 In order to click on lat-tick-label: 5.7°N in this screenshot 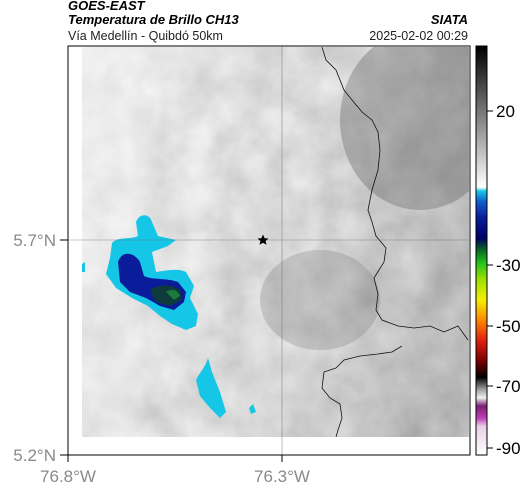, I will do `click(34, 240)`.